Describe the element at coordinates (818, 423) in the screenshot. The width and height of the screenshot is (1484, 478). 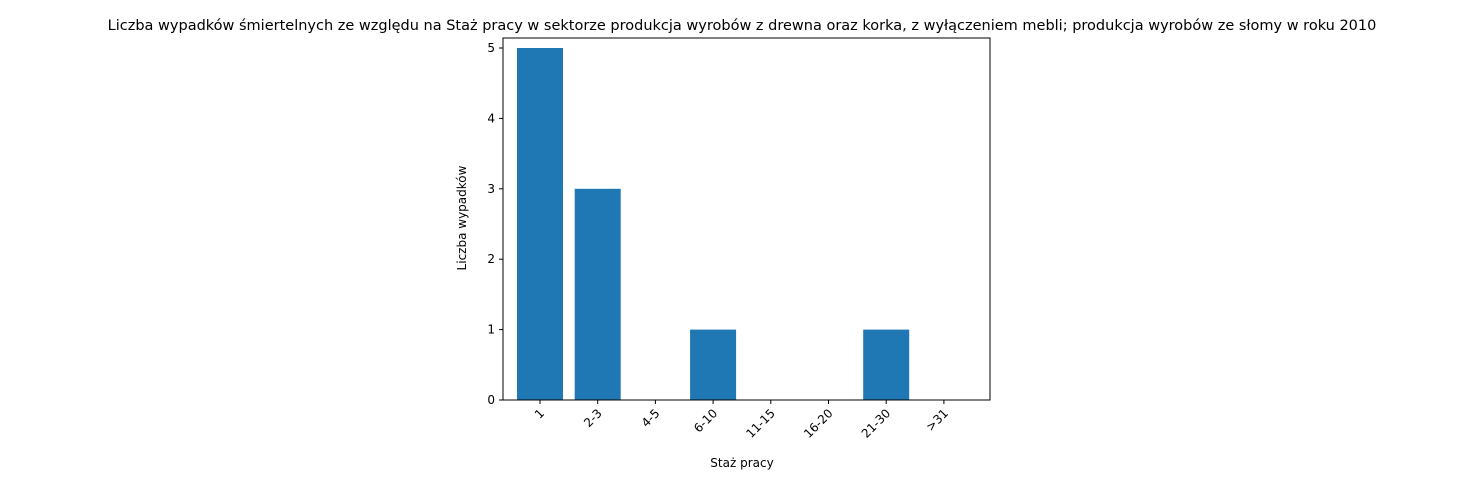
I see `x-tick-label: 16-20` at that location.